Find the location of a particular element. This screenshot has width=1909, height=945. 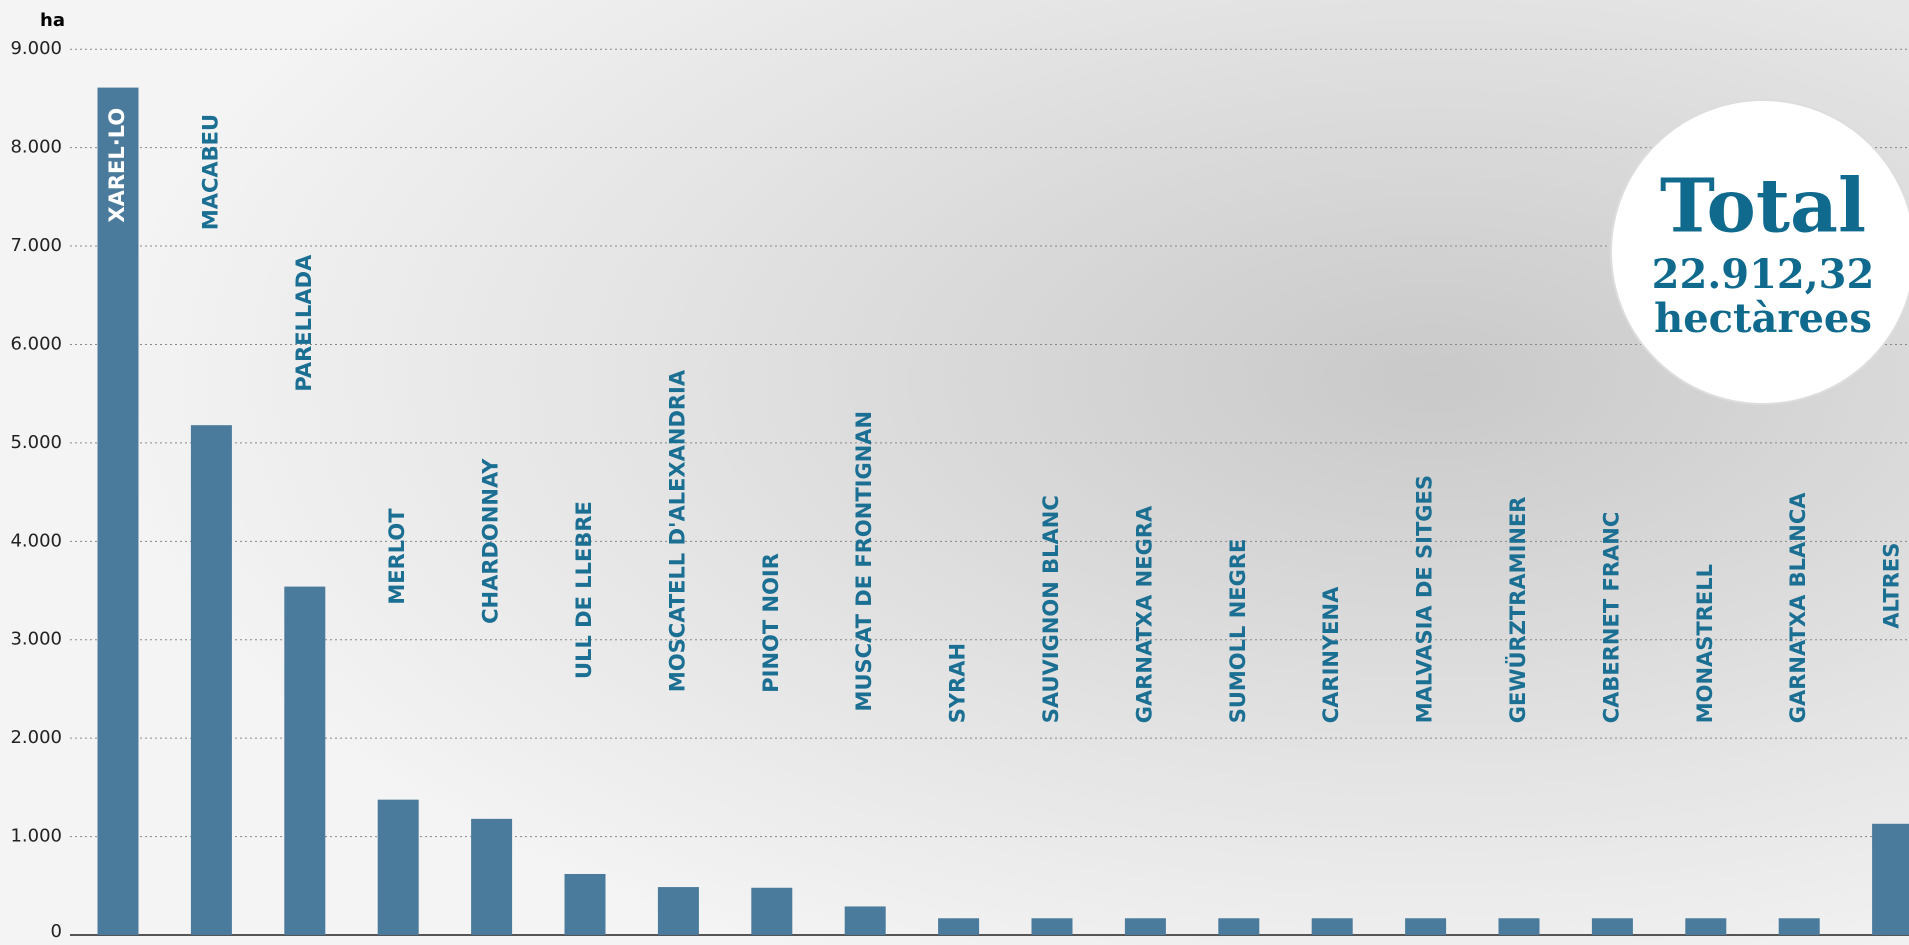

category-label: ULL DE LLEBRE is located at coordinates (584, 590).